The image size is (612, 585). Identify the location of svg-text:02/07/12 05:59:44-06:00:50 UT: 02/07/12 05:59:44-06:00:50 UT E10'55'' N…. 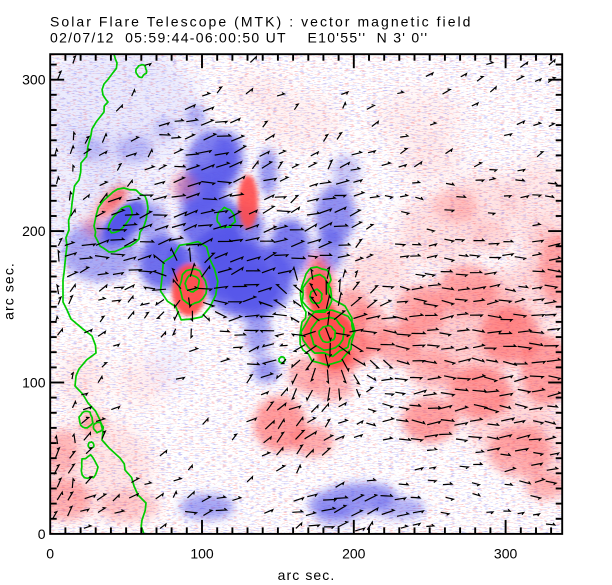
(239, 38).